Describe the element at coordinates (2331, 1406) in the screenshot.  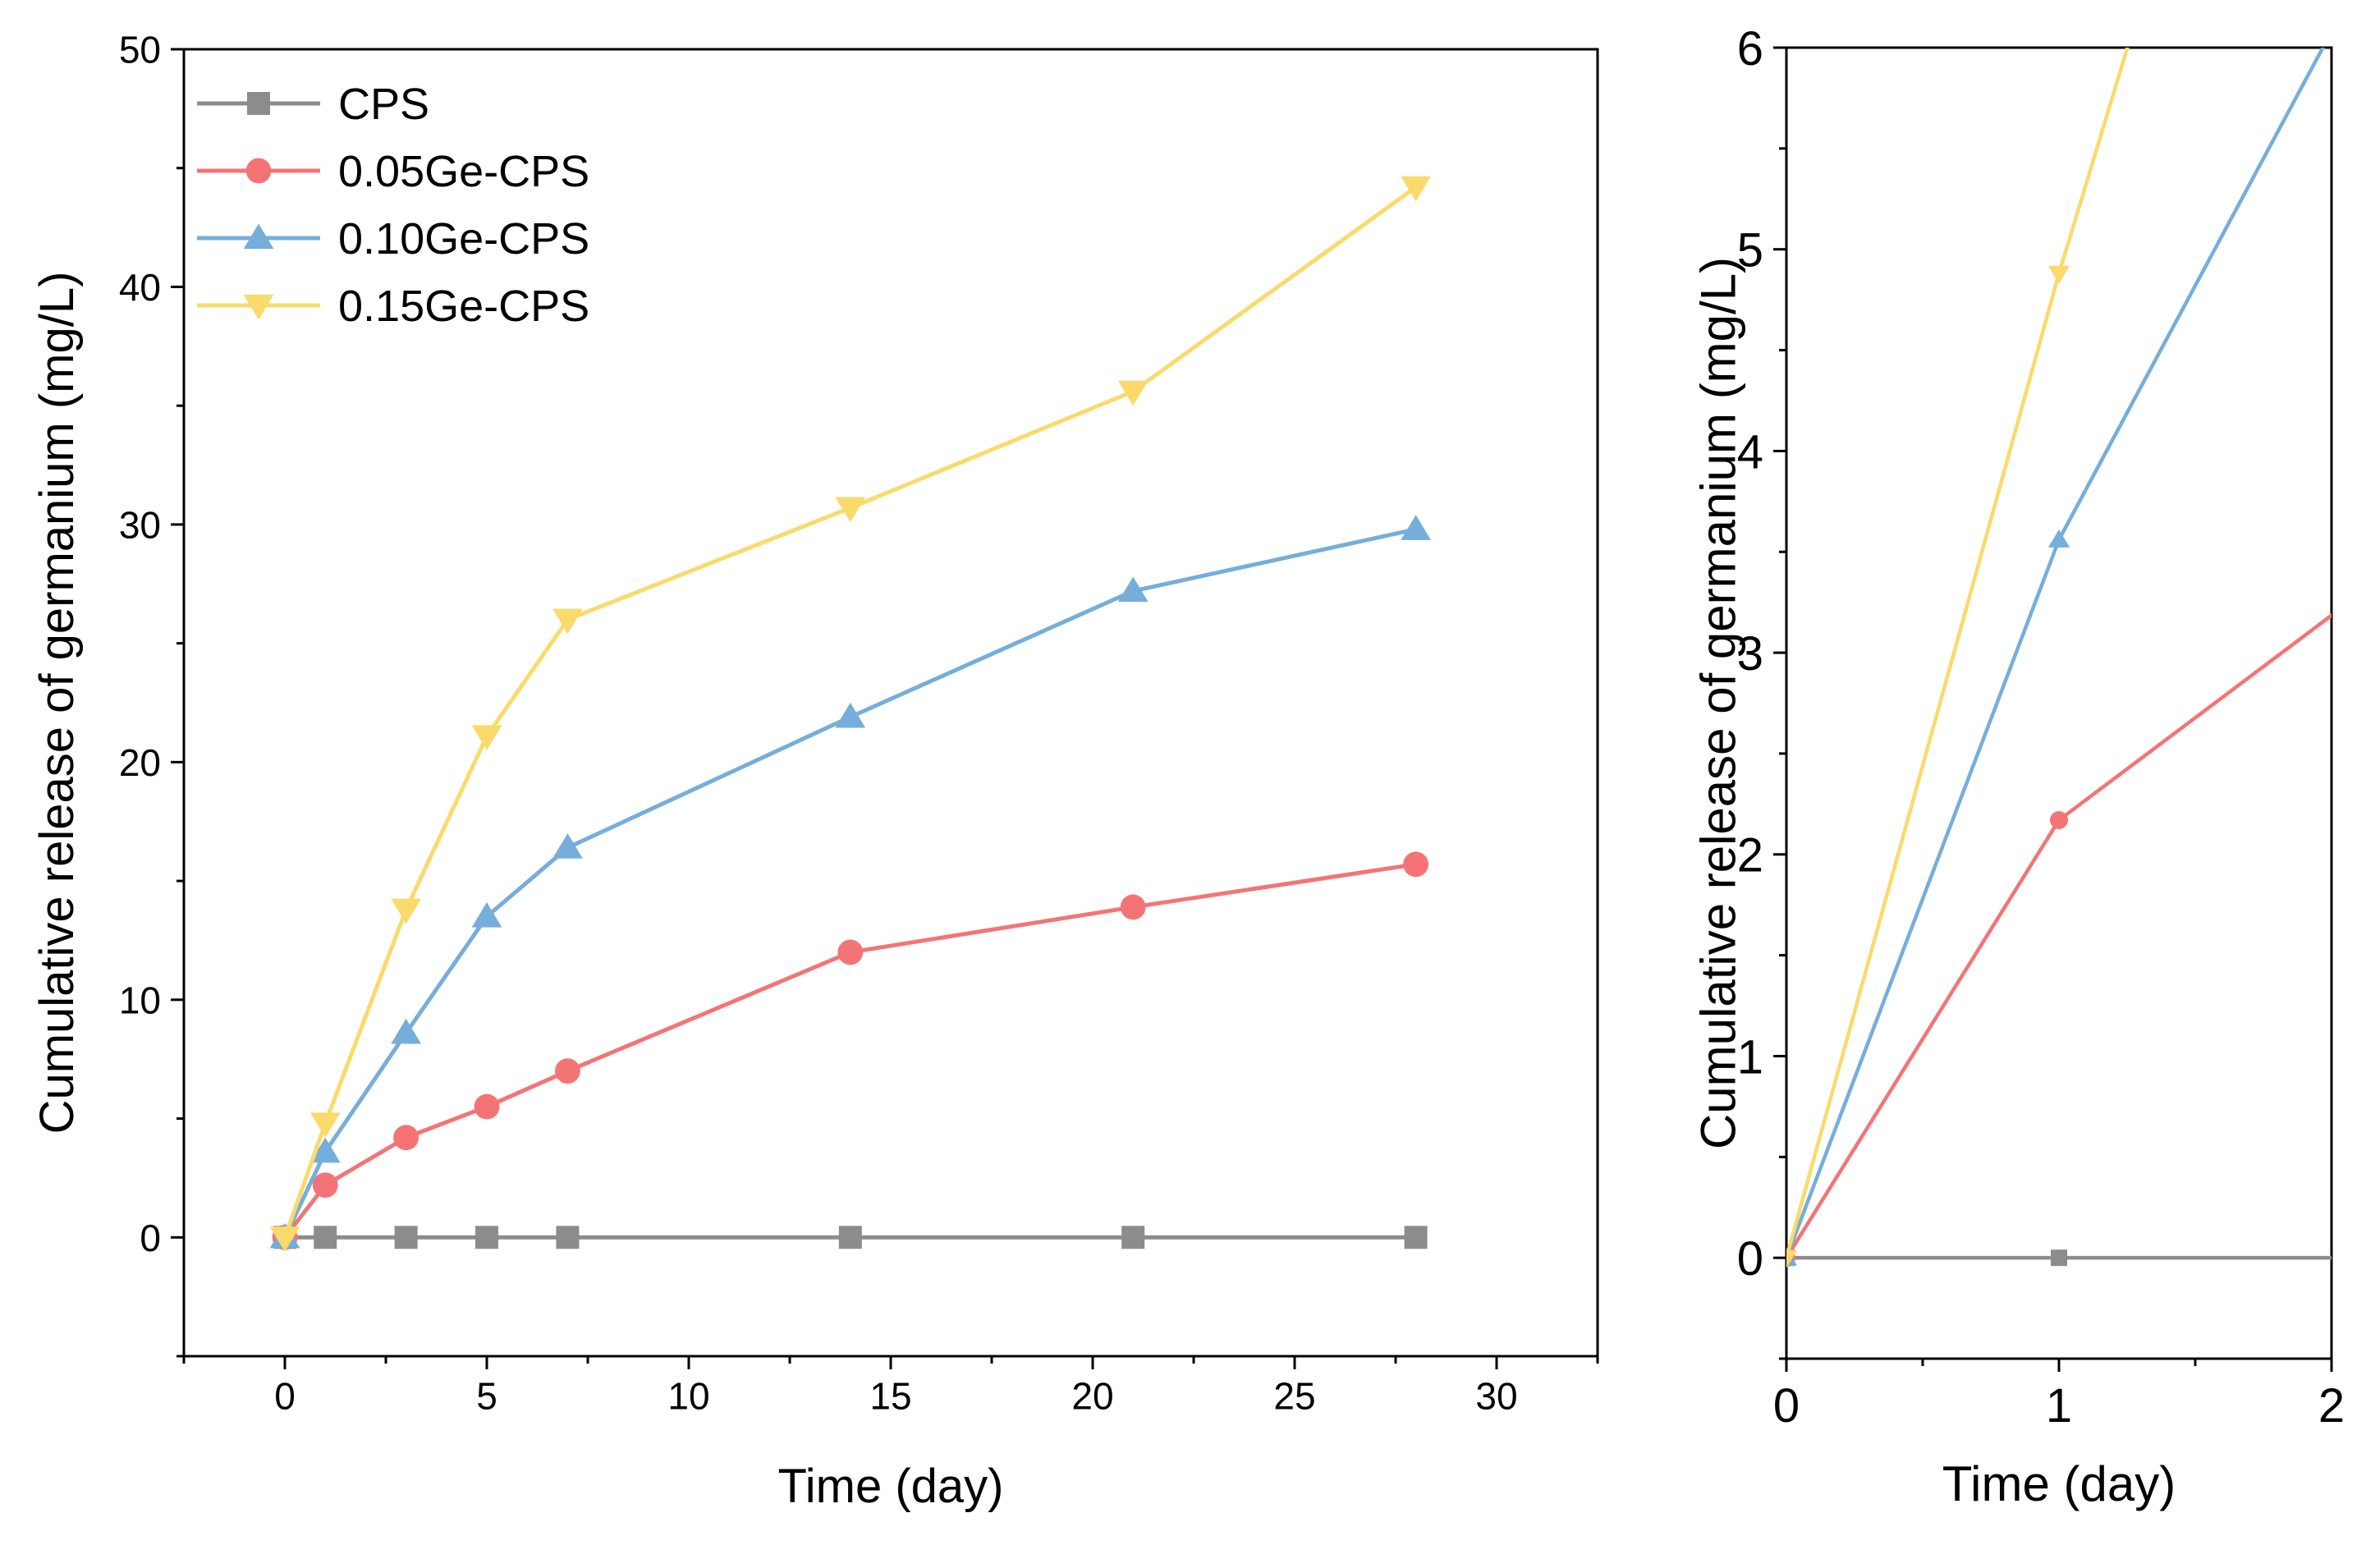
I see `x-tick-label: 2` at that location.